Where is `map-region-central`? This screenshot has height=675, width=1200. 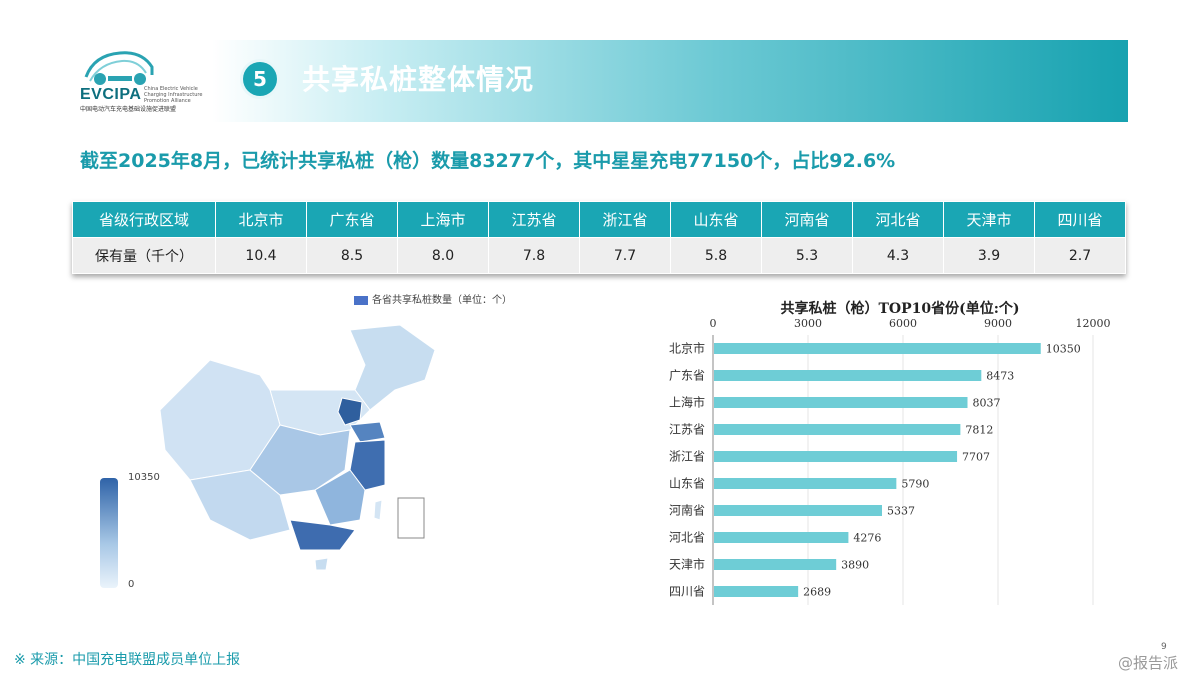 map-region-central is located at coordinates (300, 460).